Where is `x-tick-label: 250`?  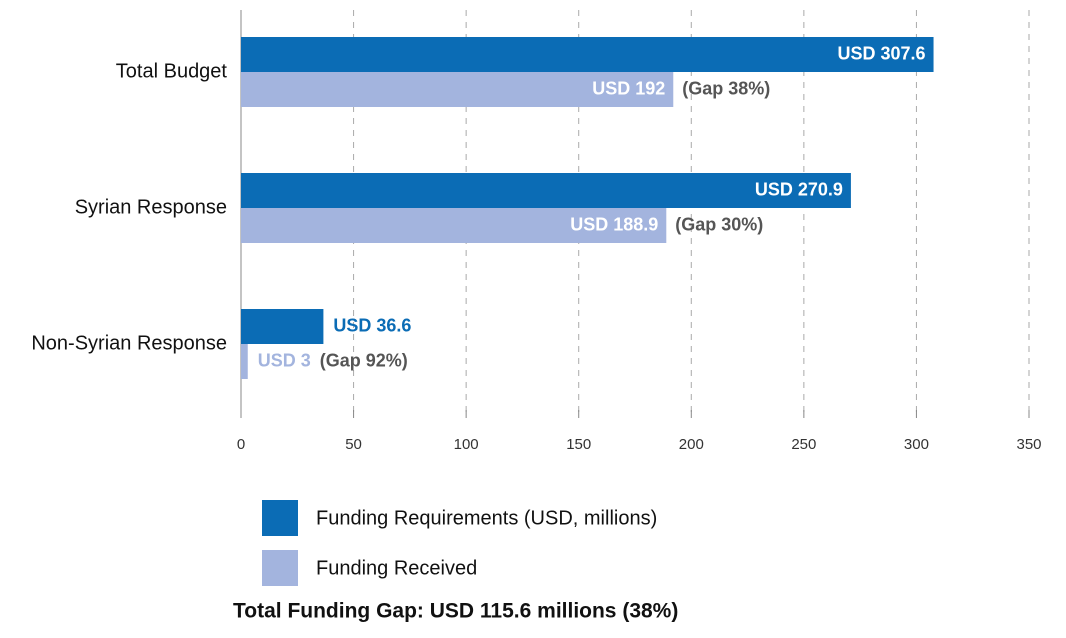
x-tick-label: 250 is located at coordinates (803, 444).